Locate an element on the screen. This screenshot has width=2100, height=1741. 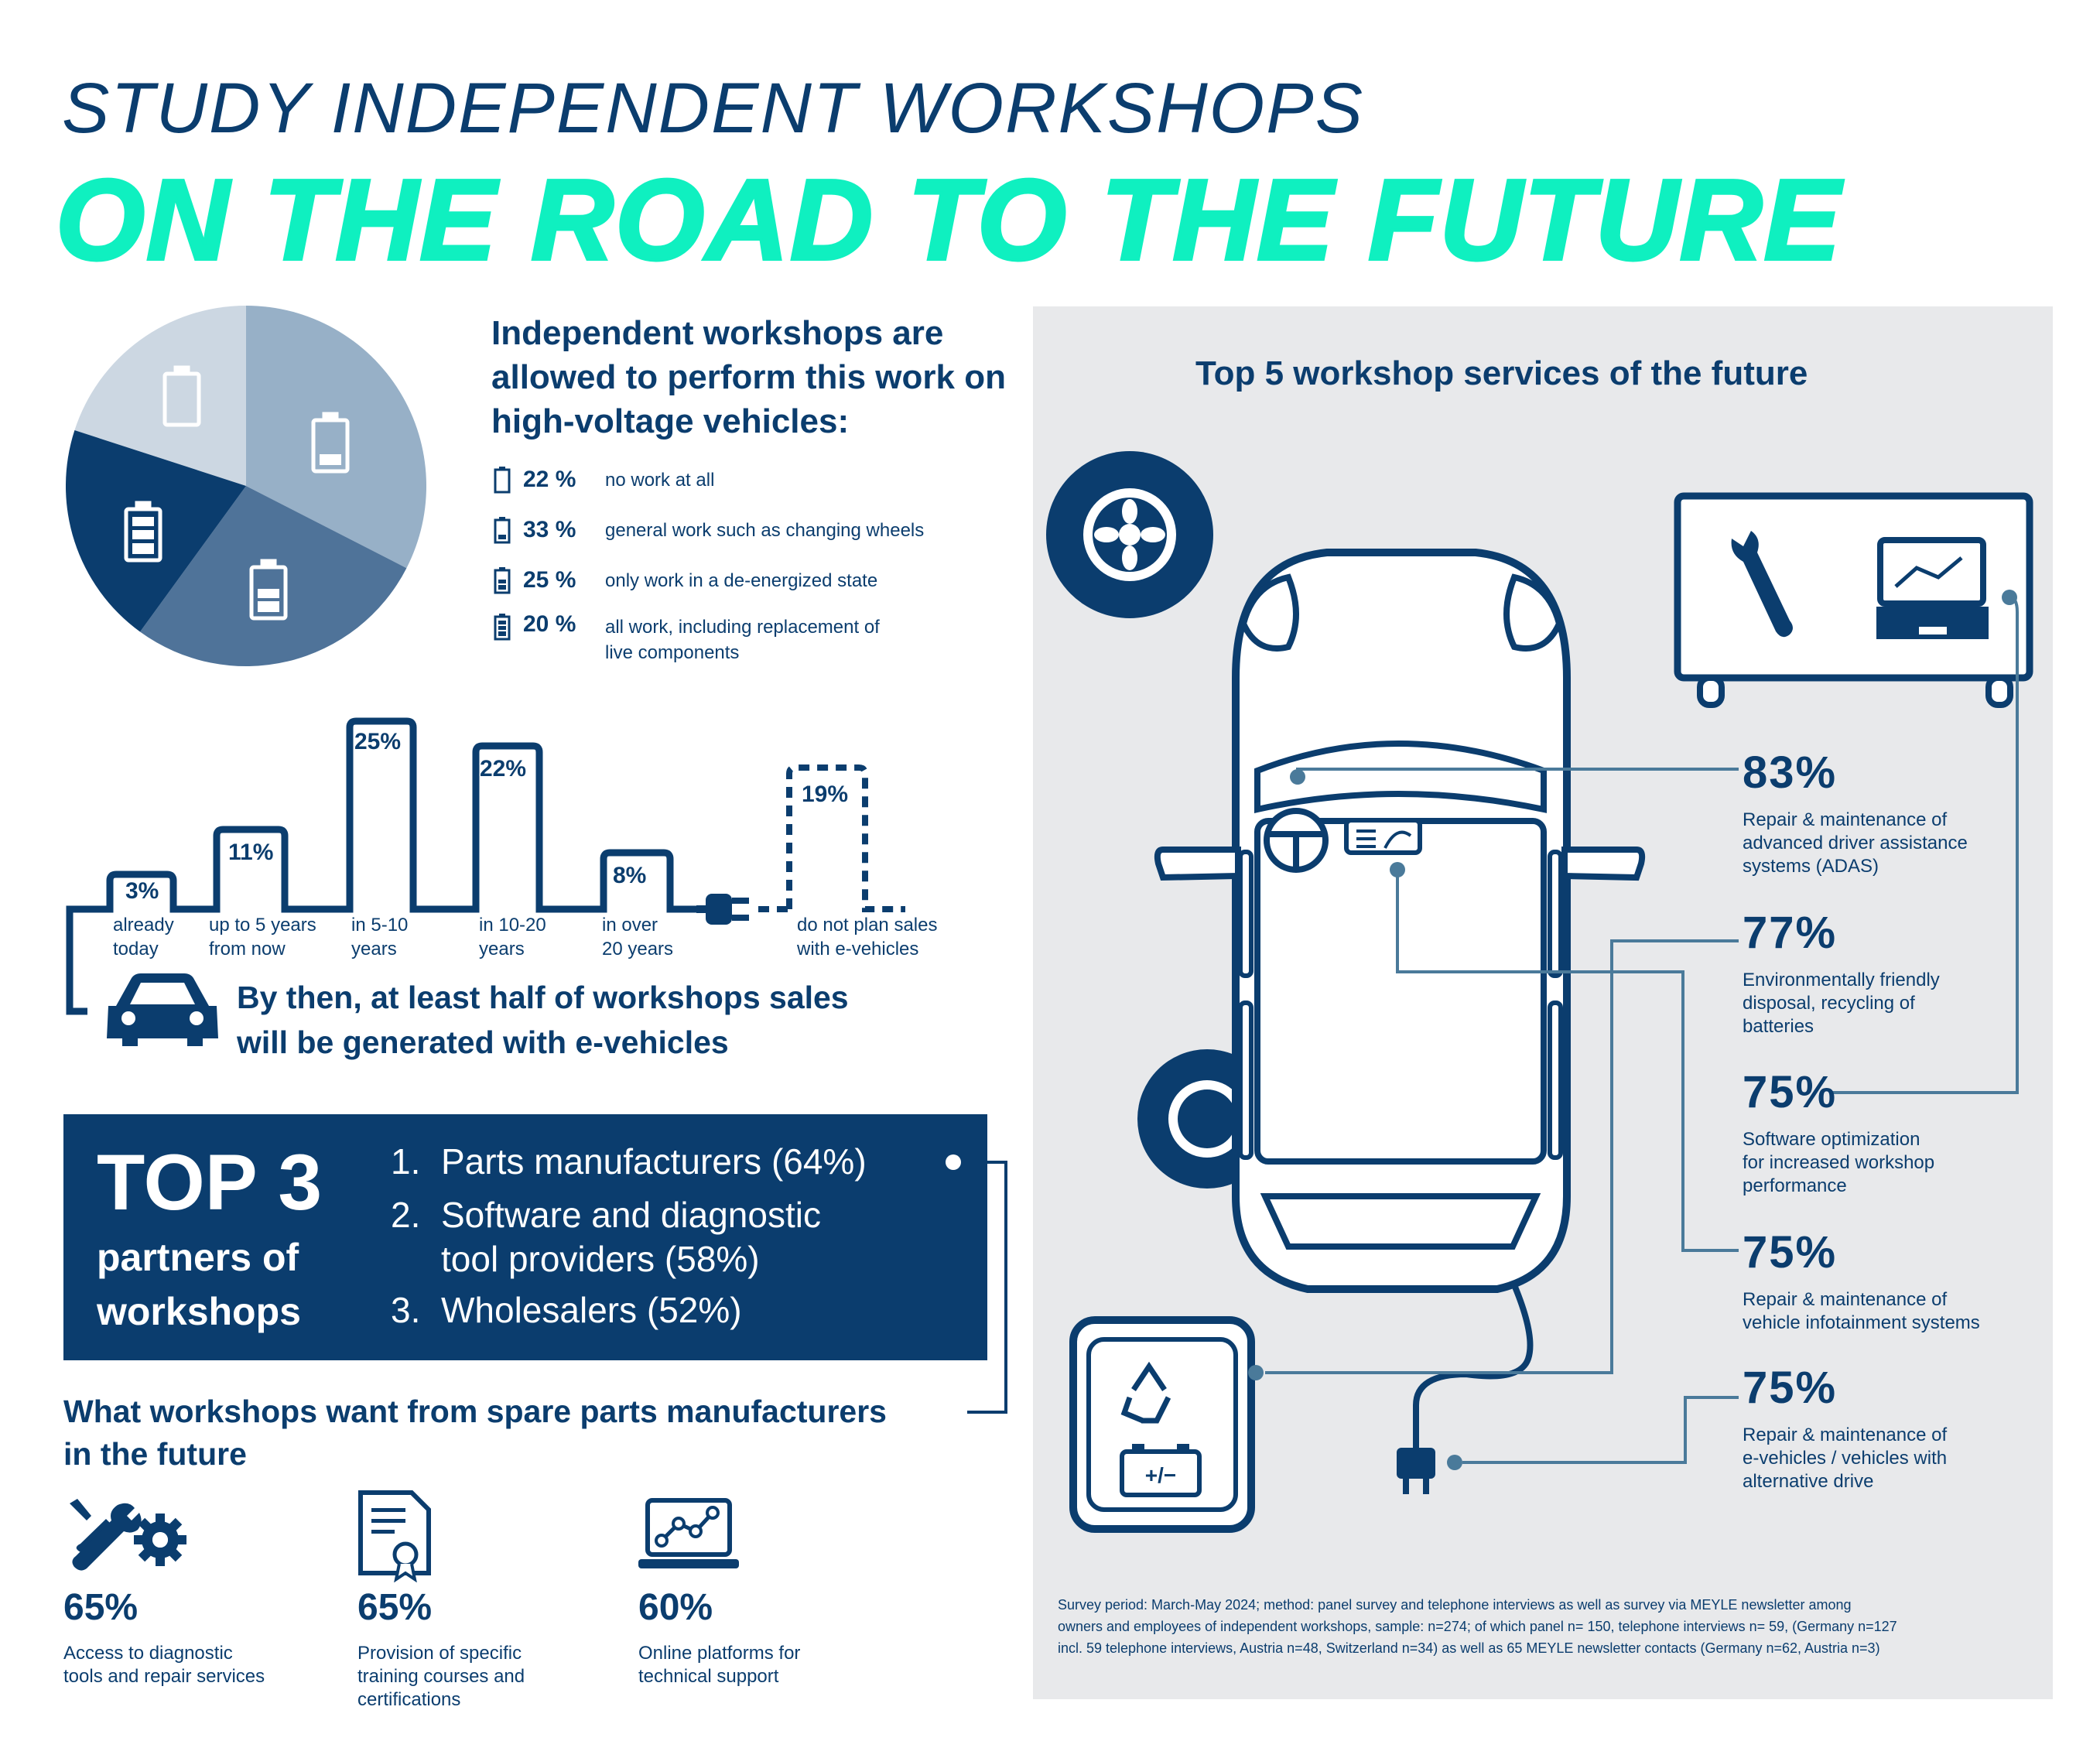
top3-subtitle: partners of workshops is located at coordinates (199, 1284).